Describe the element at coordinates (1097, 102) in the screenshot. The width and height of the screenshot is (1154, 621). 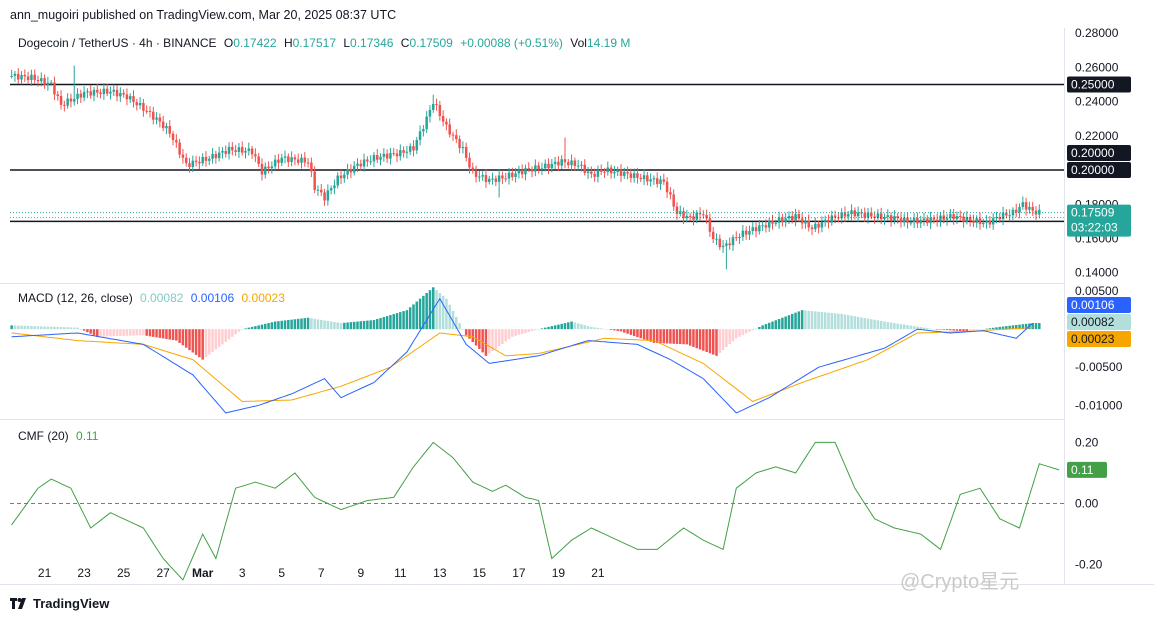
I see `price-tick-label: 0.24000` at that location.